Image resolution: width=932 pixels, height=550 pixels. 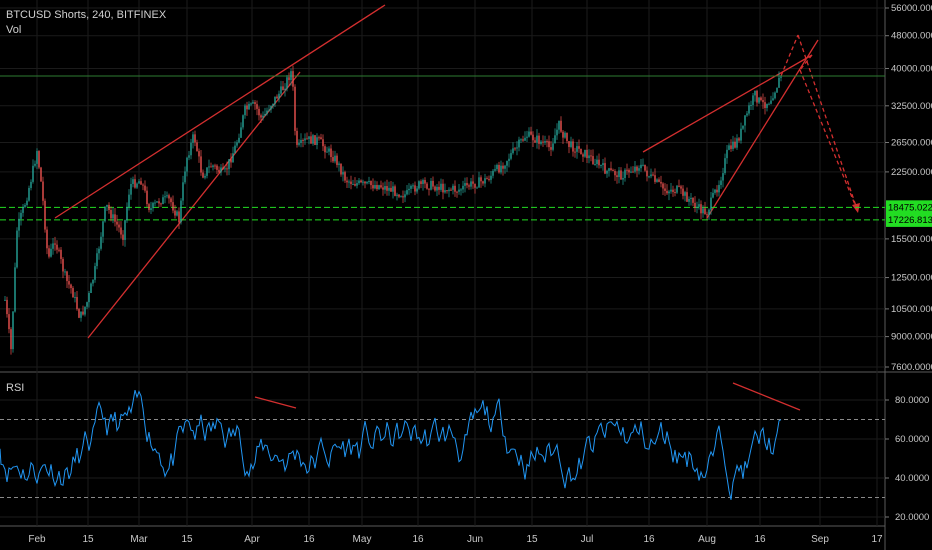 I want to click on price-tag, so click(x=909, y=219).